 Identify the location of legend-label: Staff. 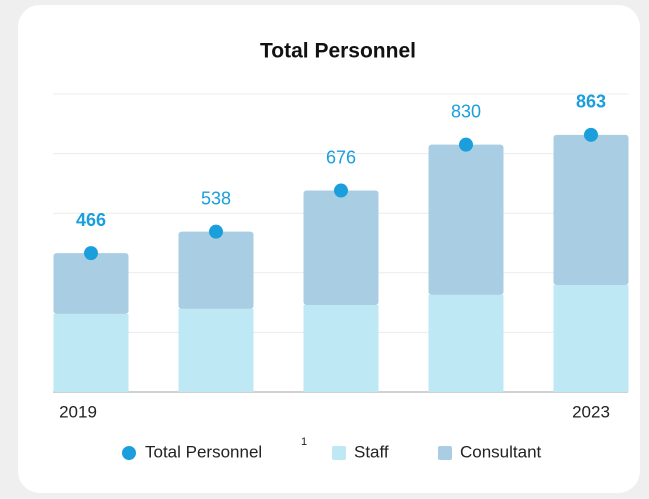
(371, 451).